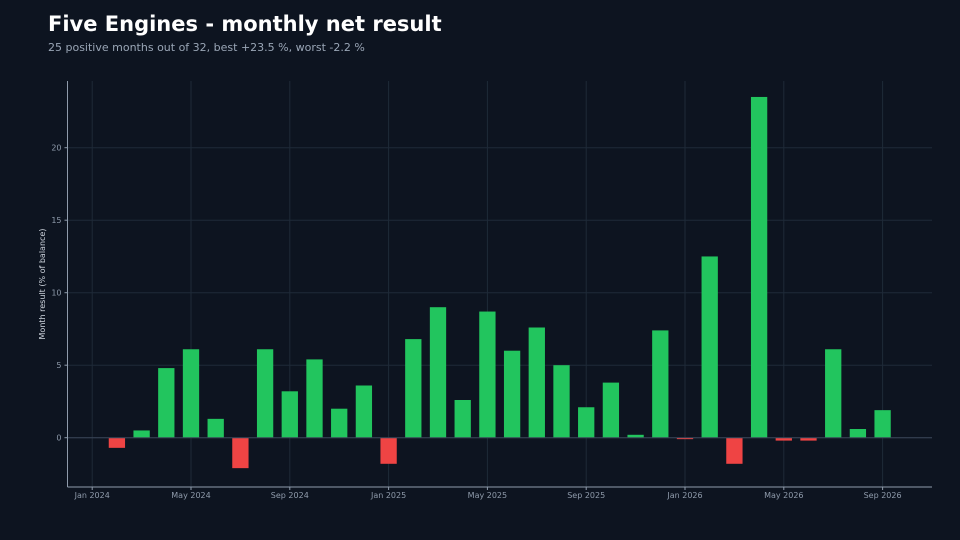 The image size is (960, 540). Describe the element at coordinates (388, 495) in the screenshot. I see `x-tick-label: Jan 2025` at that location.